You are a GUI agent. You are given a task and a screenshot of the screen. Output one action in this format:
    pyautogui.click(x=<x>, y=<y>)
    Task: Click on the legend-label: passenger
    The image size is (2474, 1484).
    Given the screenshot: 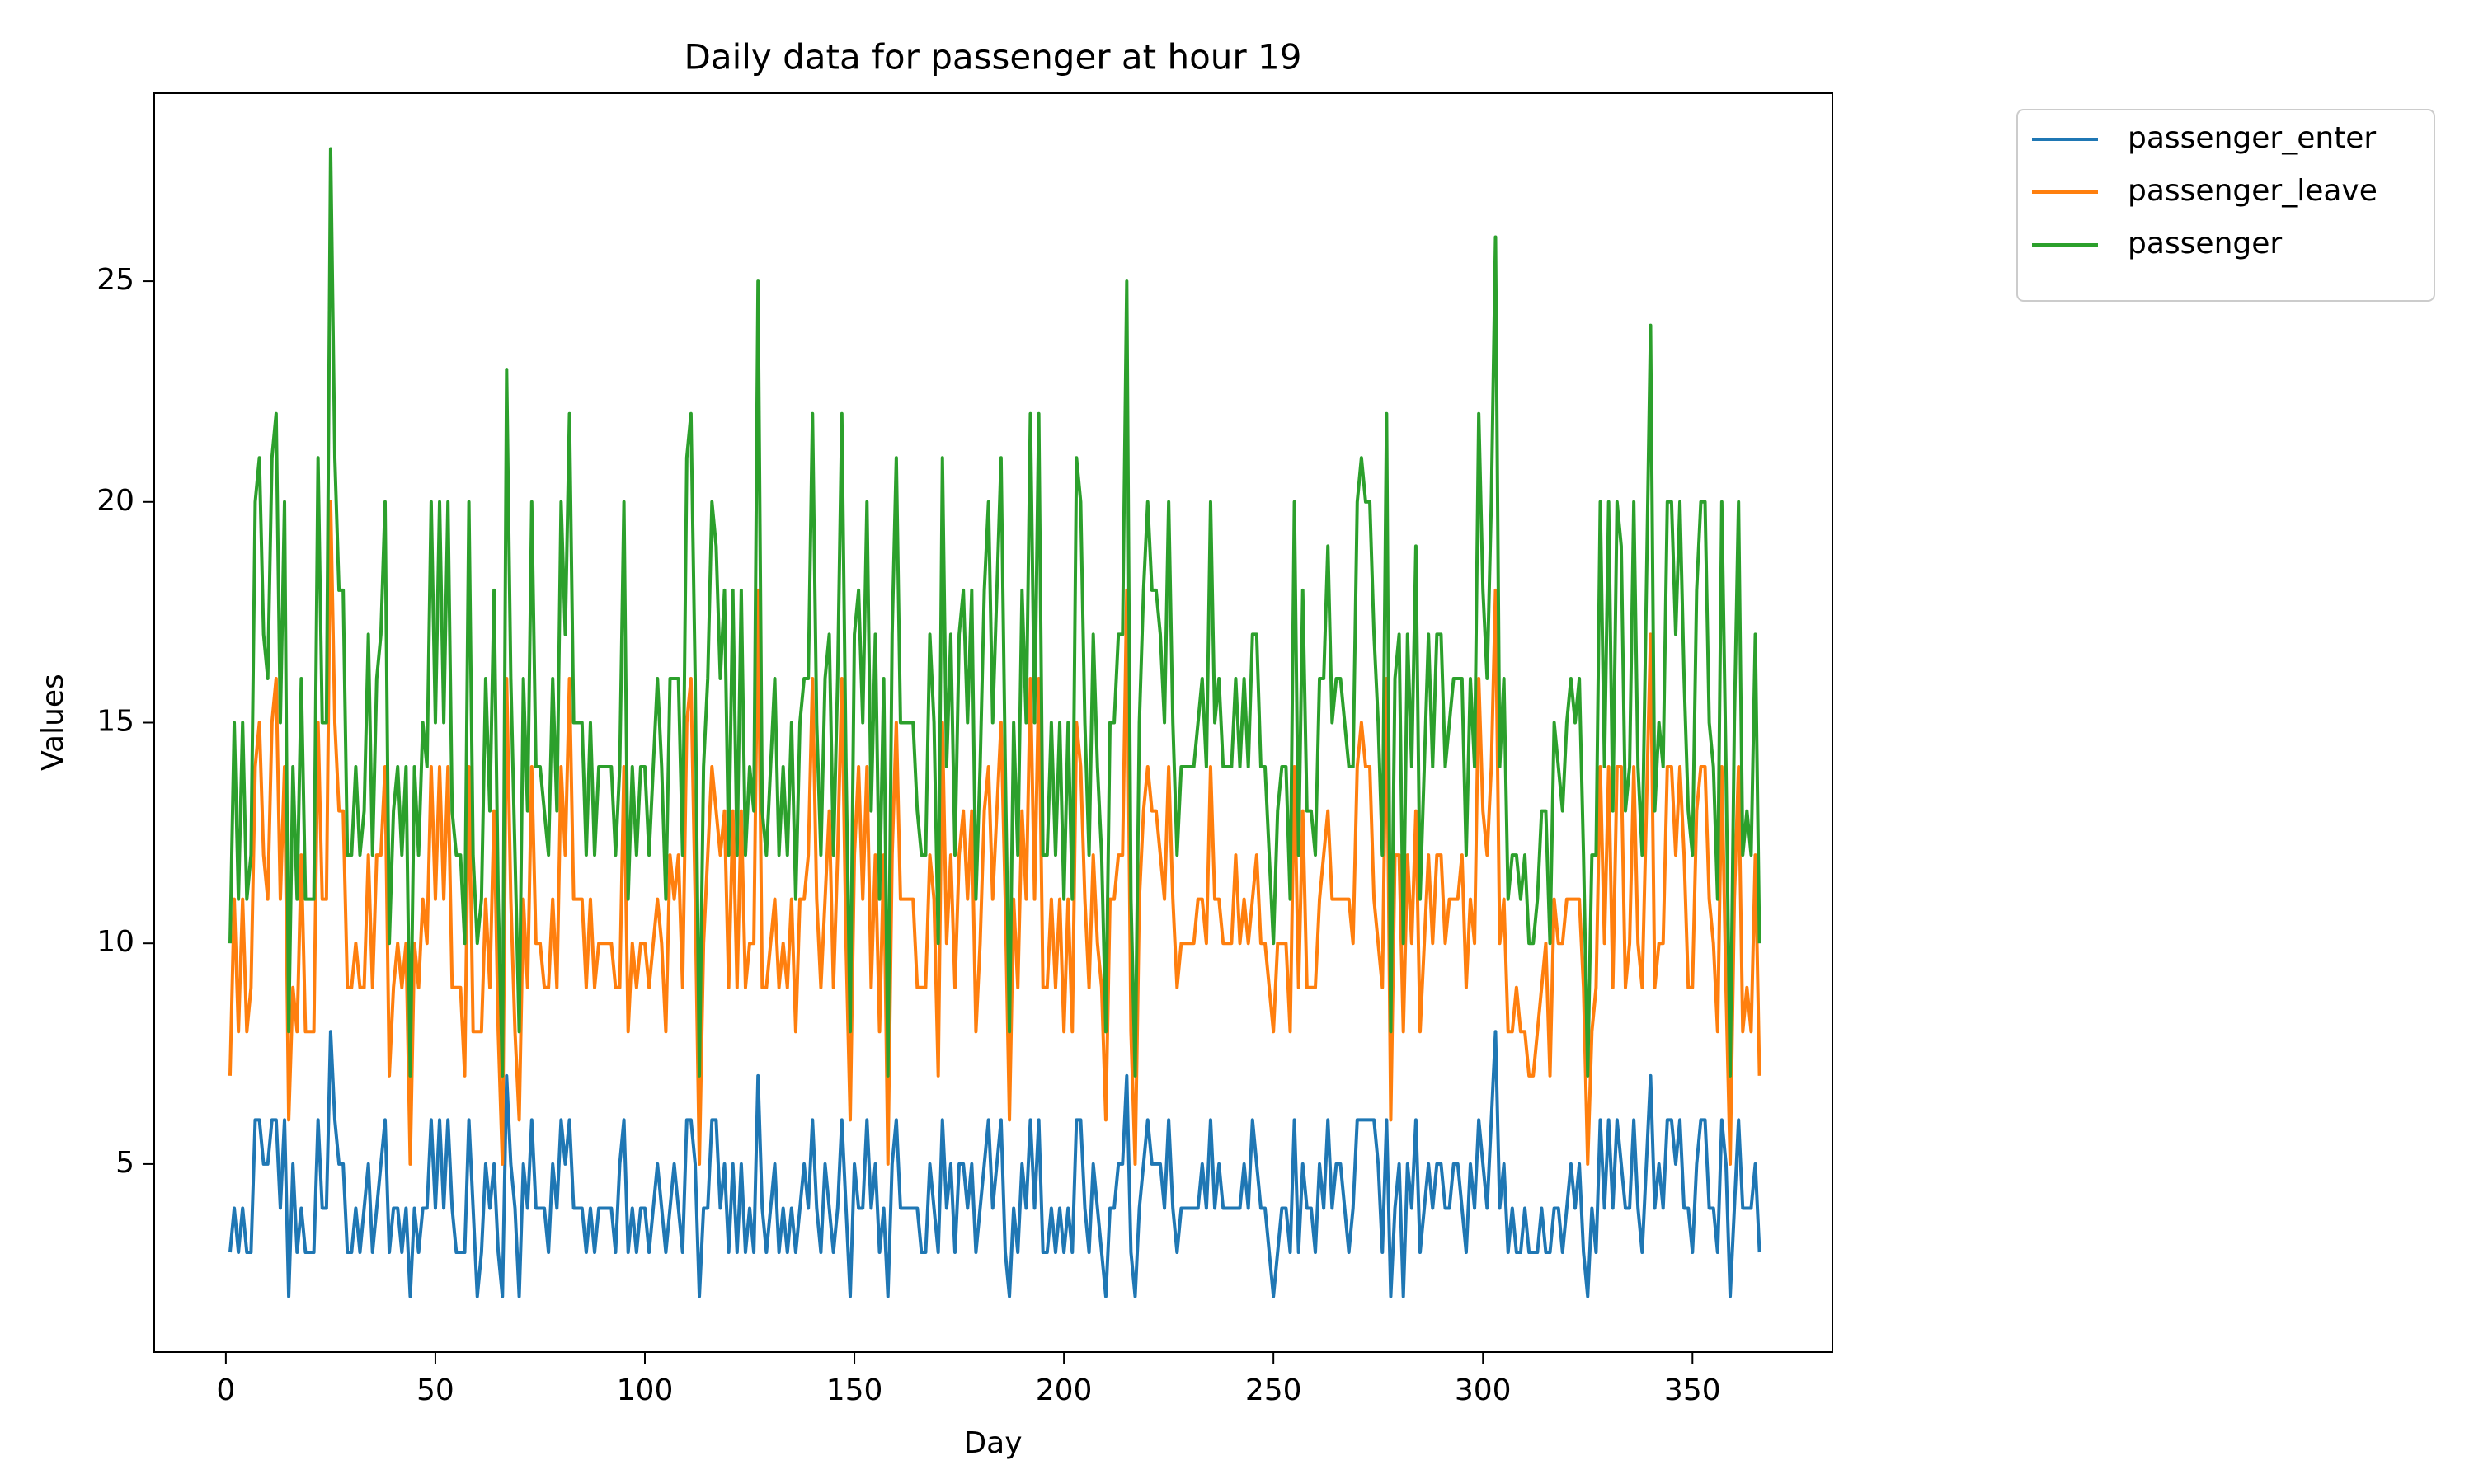 What is the action you would take?
    pyautogui.click(x=2205, y=244)
    